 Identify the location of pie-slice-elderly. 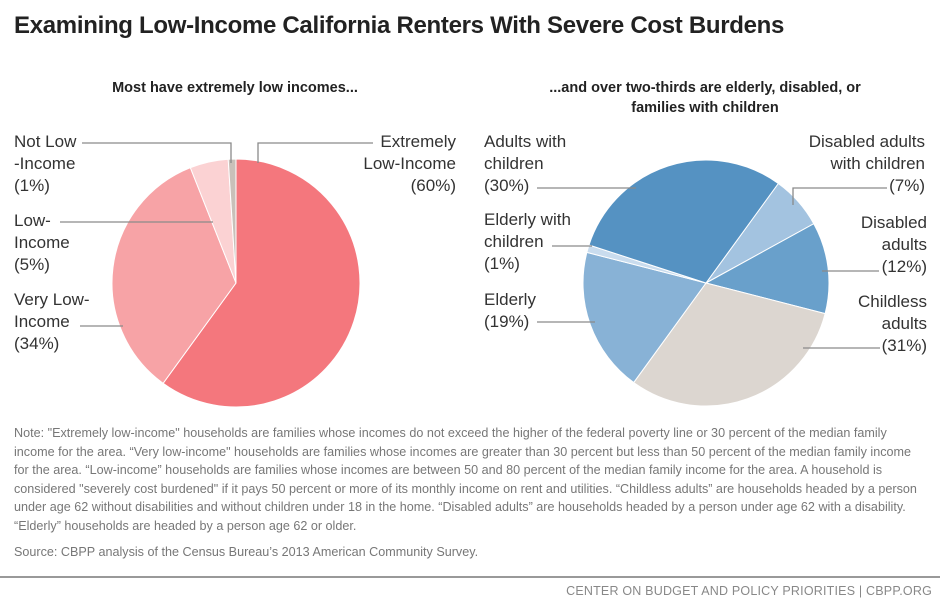
(644, 317).